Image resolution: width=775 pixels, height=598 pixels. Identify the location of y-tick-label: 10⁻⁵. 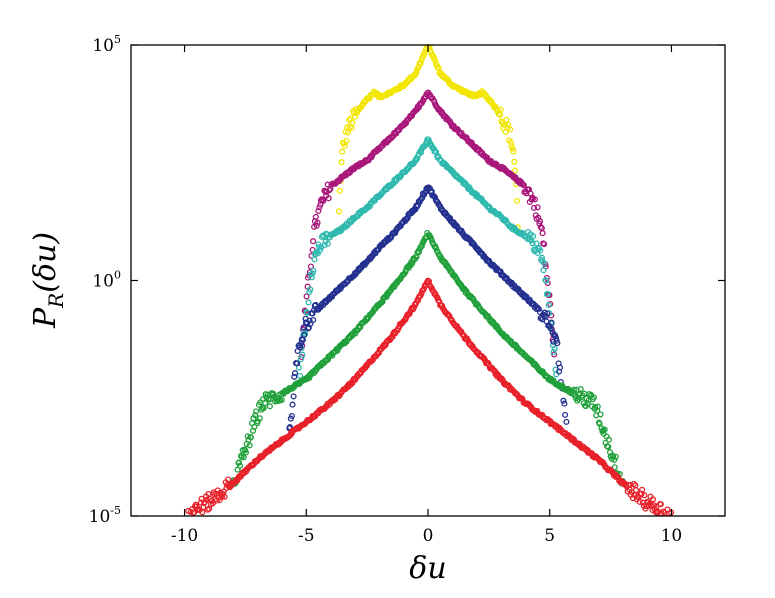
(105, 515).